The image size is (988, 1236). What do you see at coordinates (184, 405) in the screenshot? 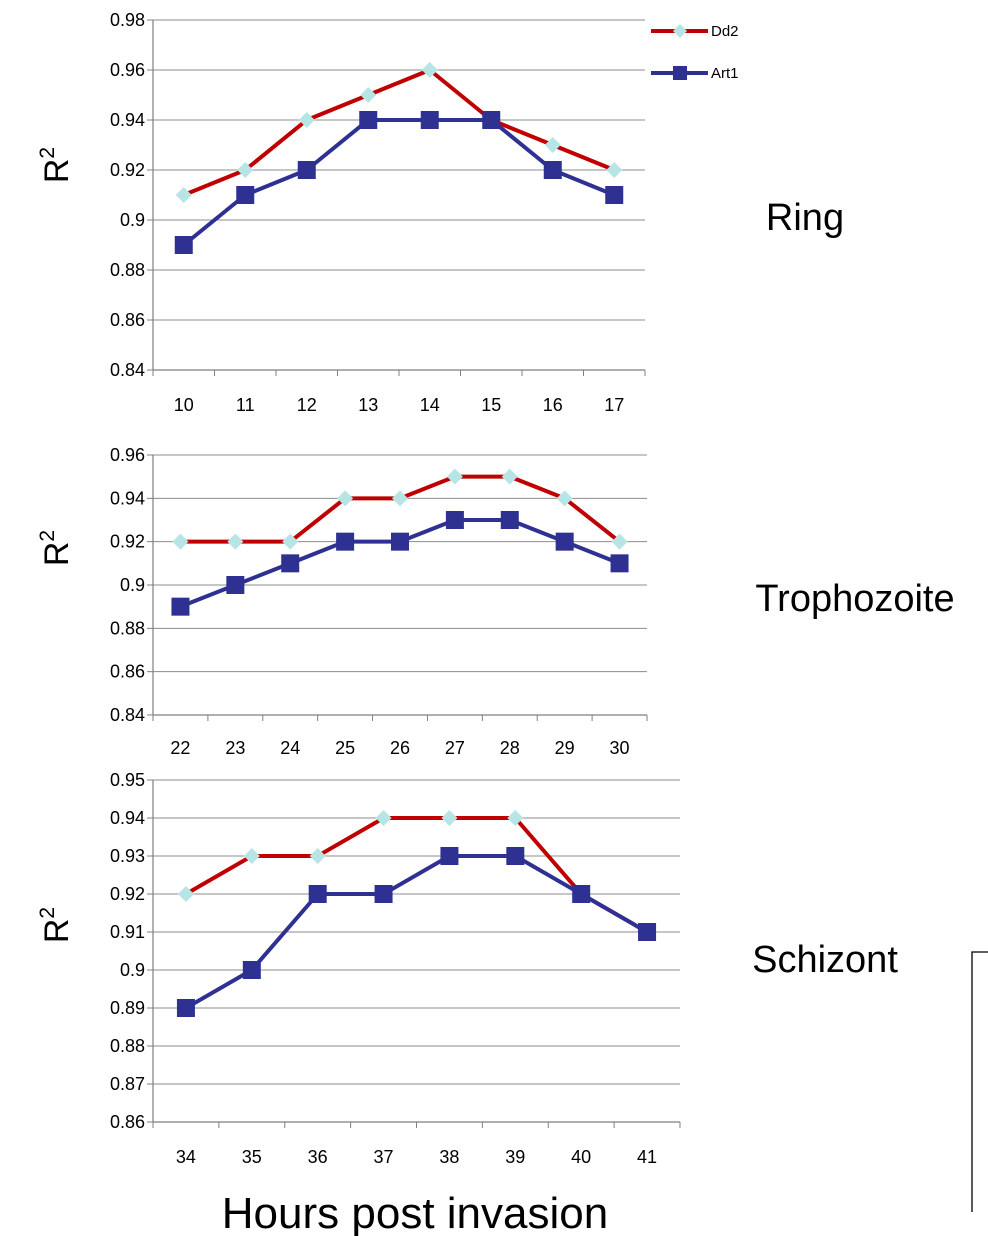
I see `x-tick-label: 10` at bounding box center [184, 405].